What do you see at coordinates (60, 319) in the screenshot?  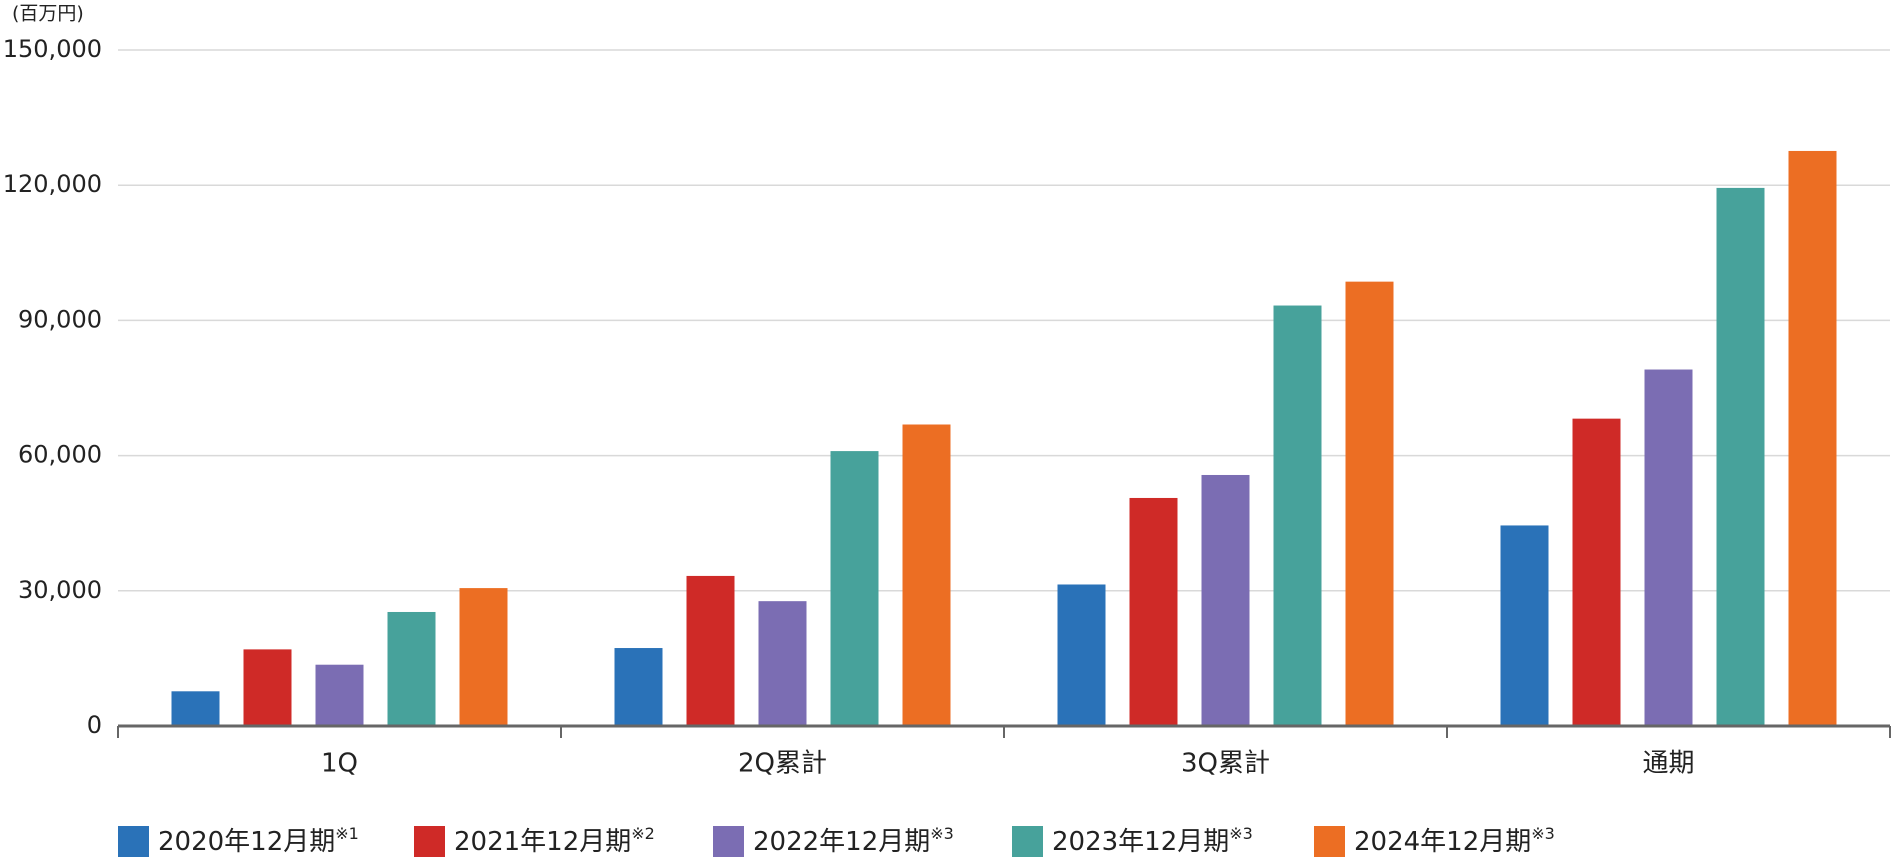 I see `y-tick-label: 90,000` at bounding box center [60, 319].